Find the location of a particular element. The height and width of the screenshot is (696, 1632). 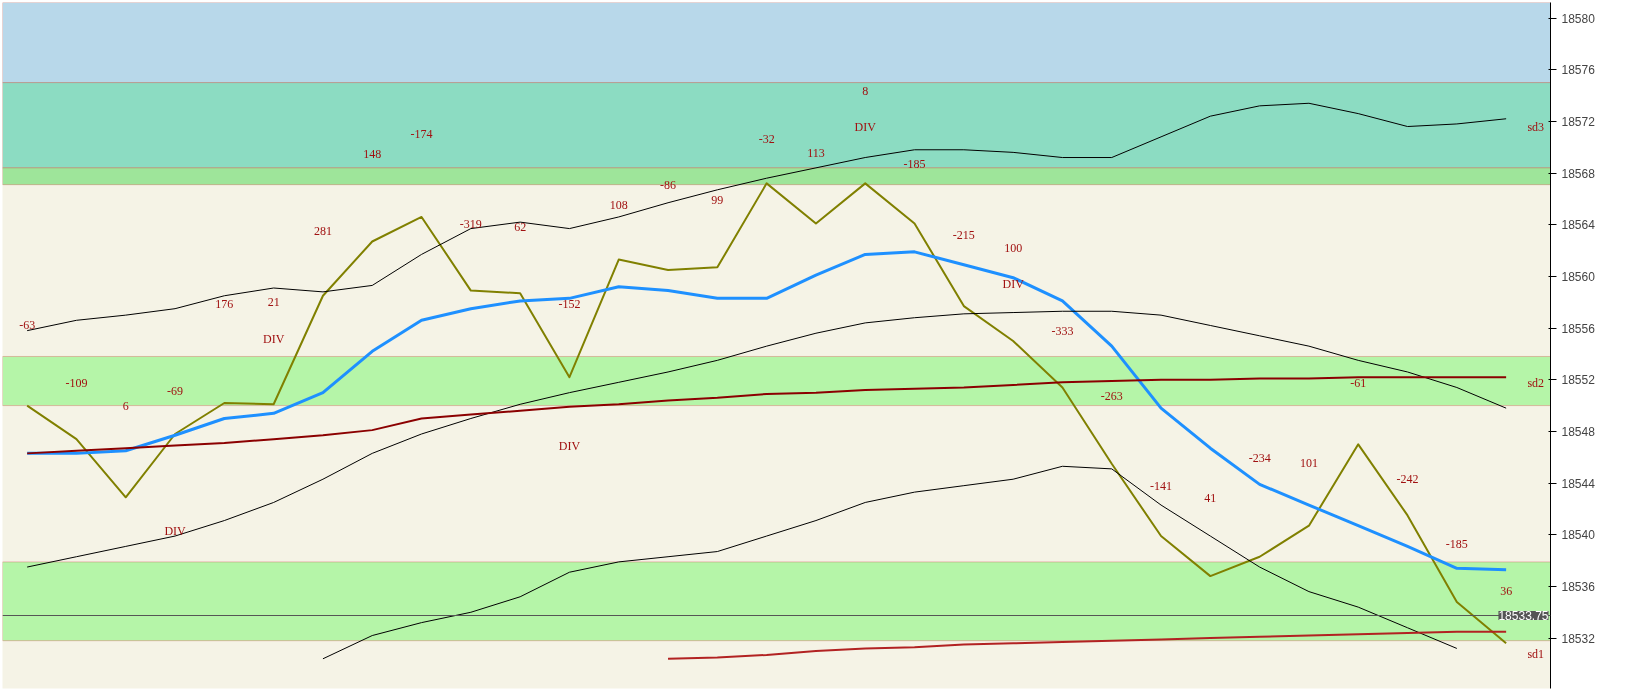

annotation: 281 is located at coordinates (322, 231).